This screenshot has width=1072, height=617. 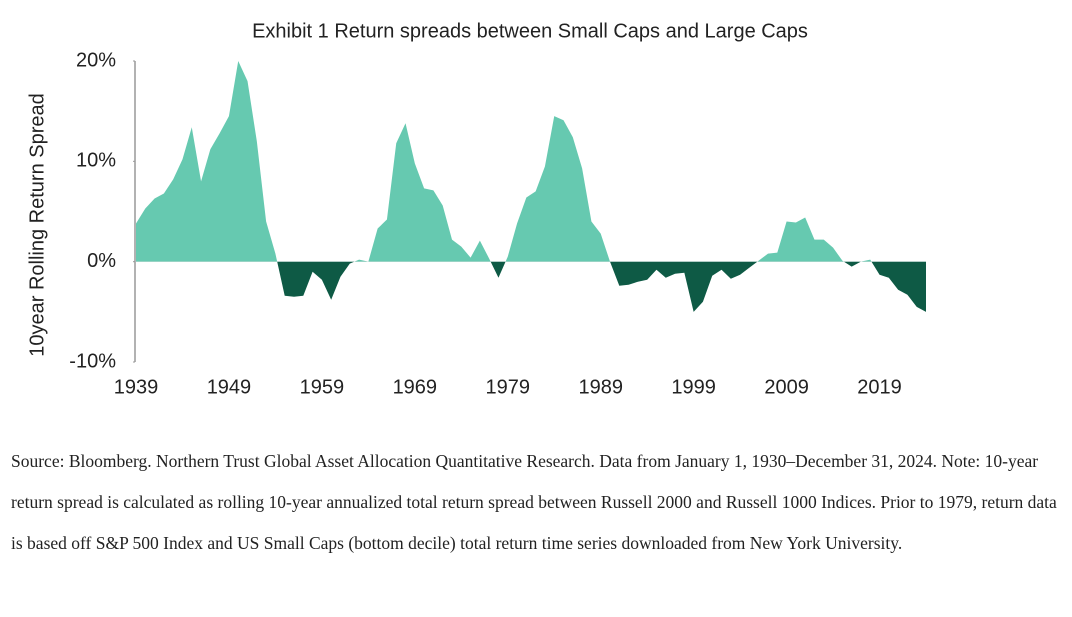 I want to click on y-tick-label: -10%, so click(x=92, y=361).